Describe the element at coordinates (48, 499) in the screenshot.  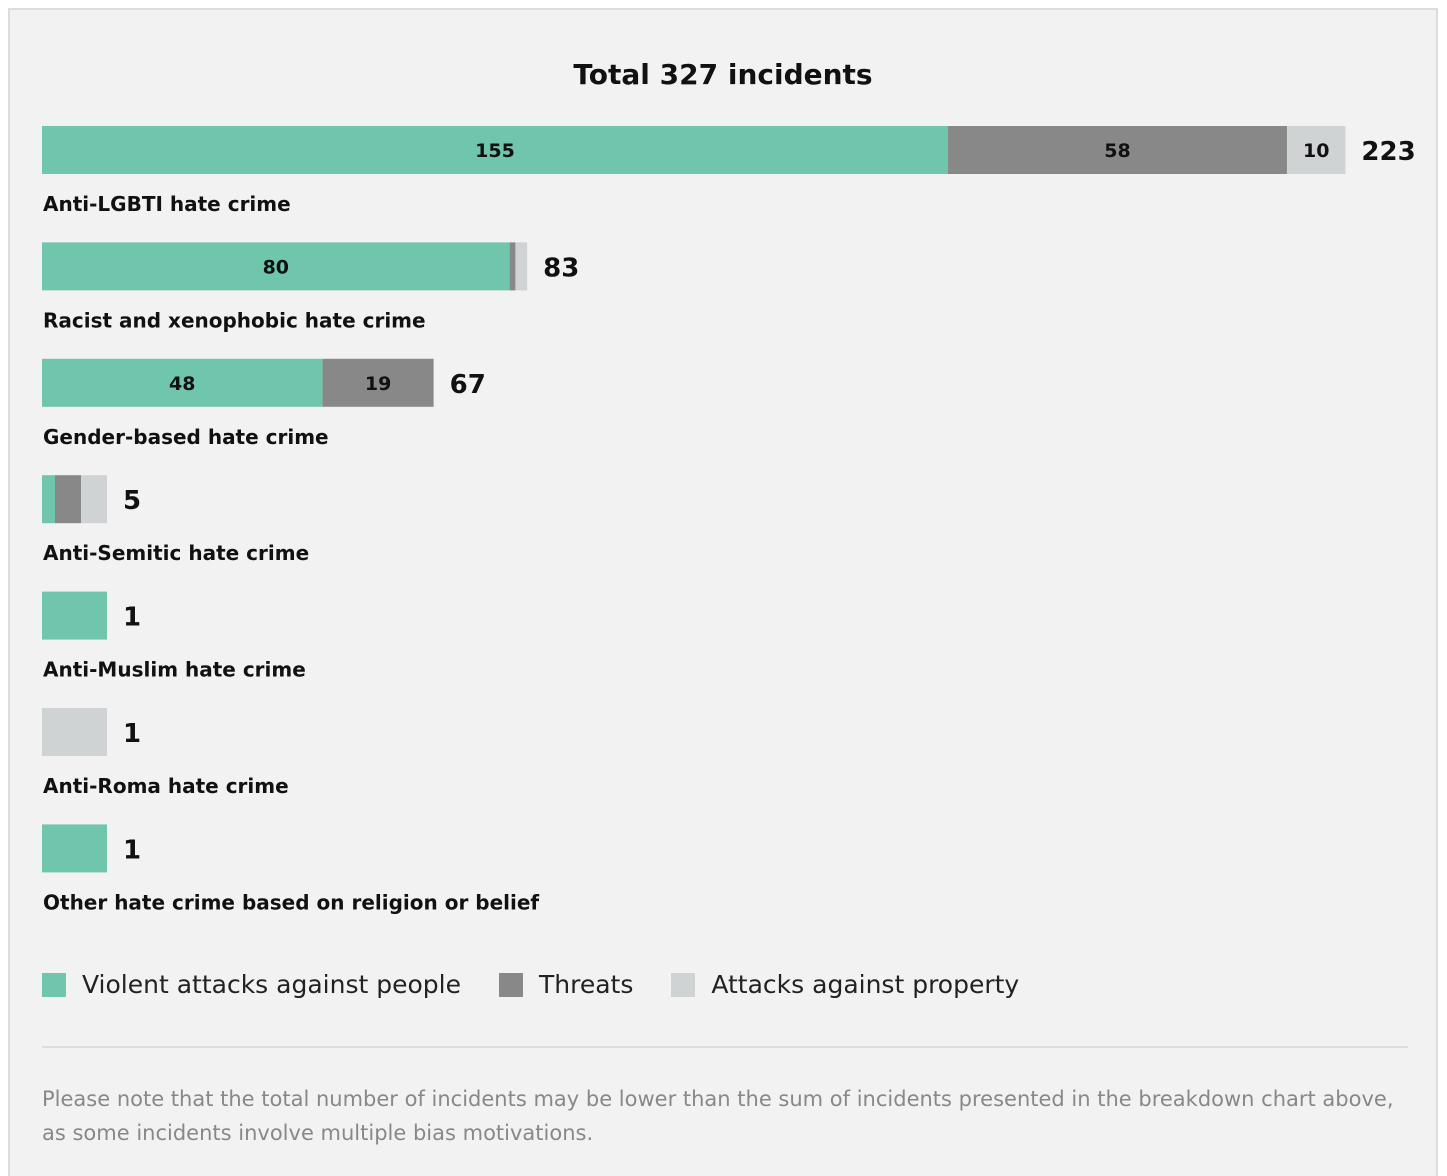
I see `bar-segment-anti-semitic-hate-crime-violent-attacks` at that location.